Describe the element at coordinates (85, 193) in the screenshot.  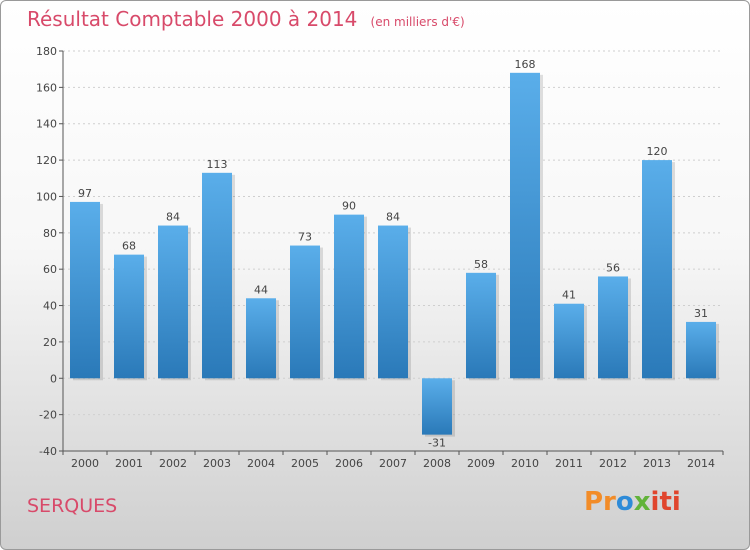
I see `data-label-2000: 97` at that location.